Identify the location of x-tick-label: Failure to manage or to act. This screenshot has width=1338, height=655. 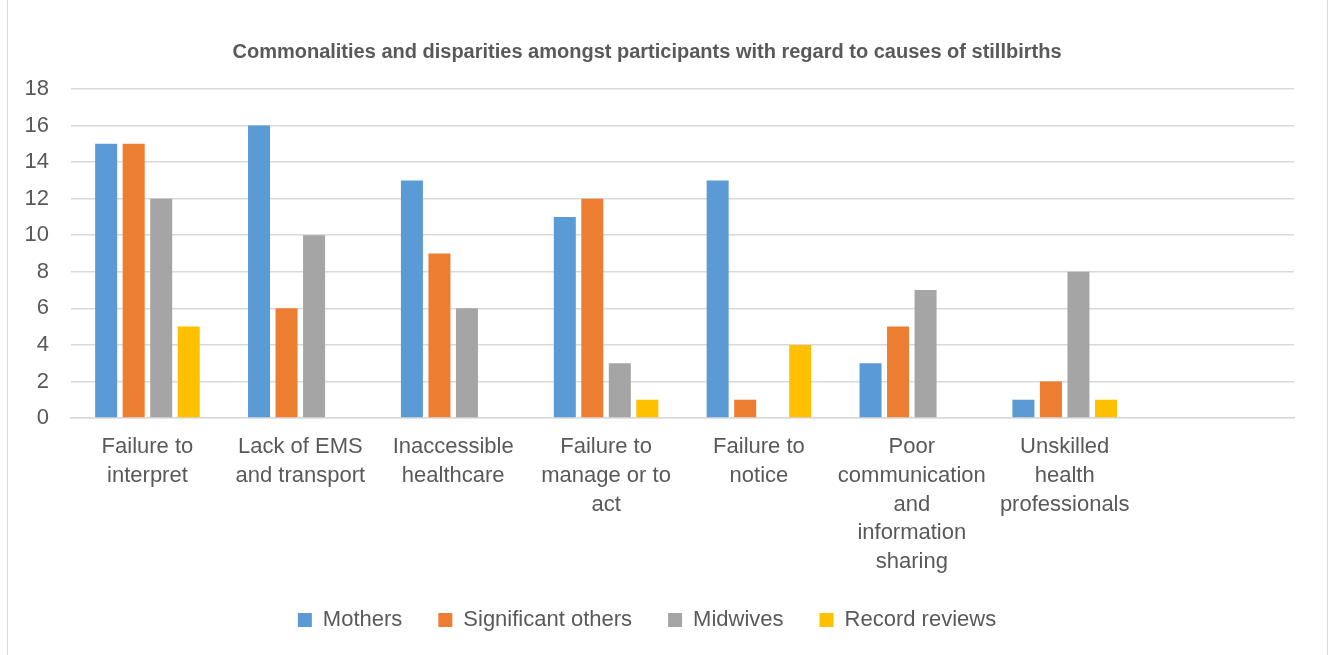
(606, 474).